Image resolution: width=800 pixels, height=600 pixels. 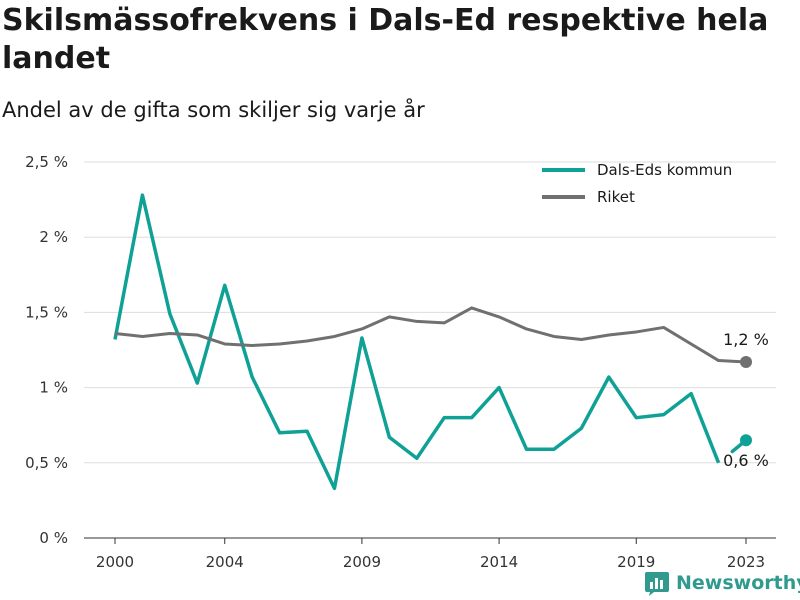 I want to click on x-tick-label: 2019, so click(x=636, y=562).